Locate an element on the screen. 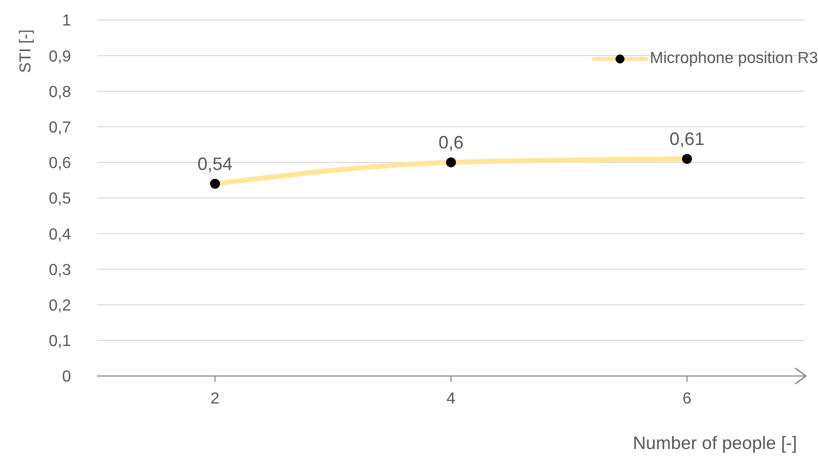  y-tick-label: 0,1 is located at coordinates (60, 341).